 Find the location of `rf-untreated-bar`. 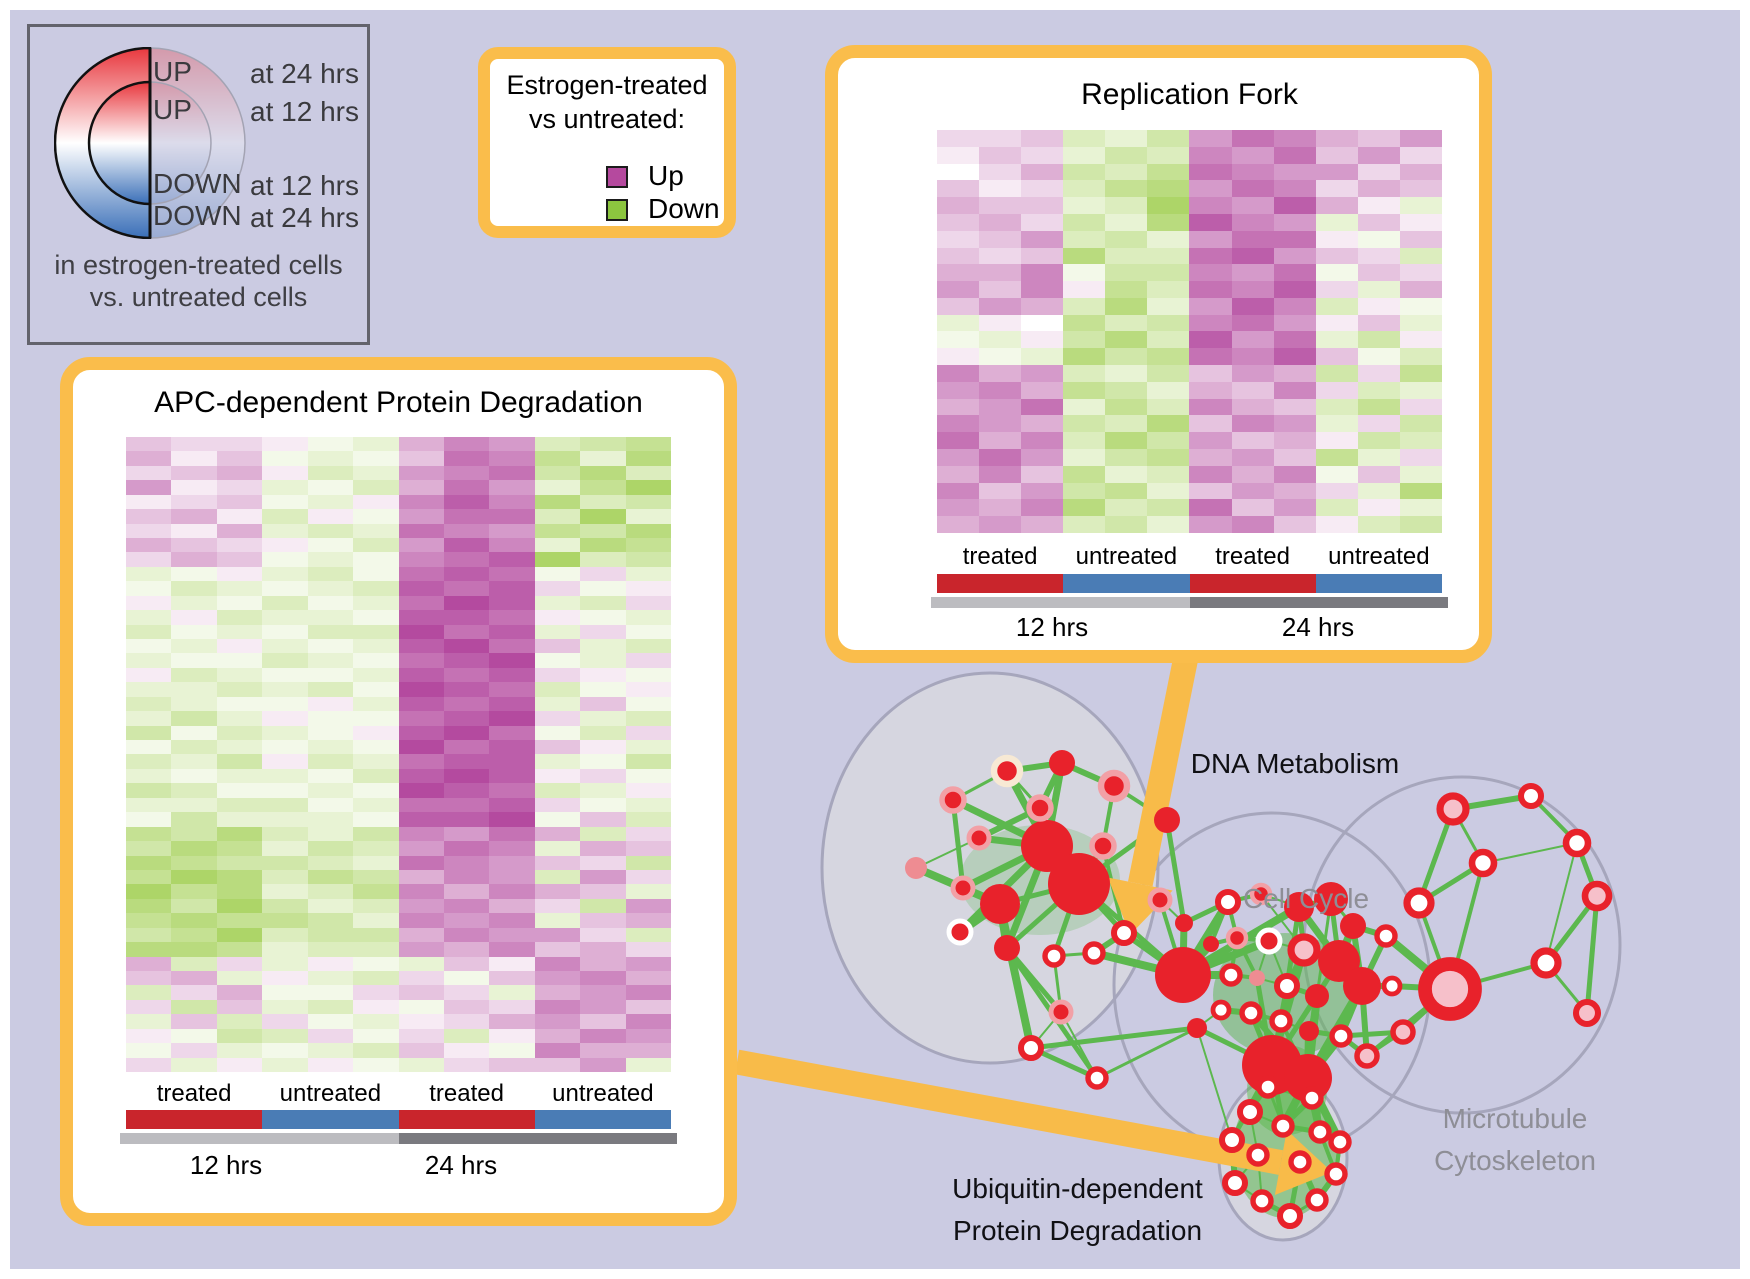

rf-untreated-bar is located at coordinates (1378, 583).